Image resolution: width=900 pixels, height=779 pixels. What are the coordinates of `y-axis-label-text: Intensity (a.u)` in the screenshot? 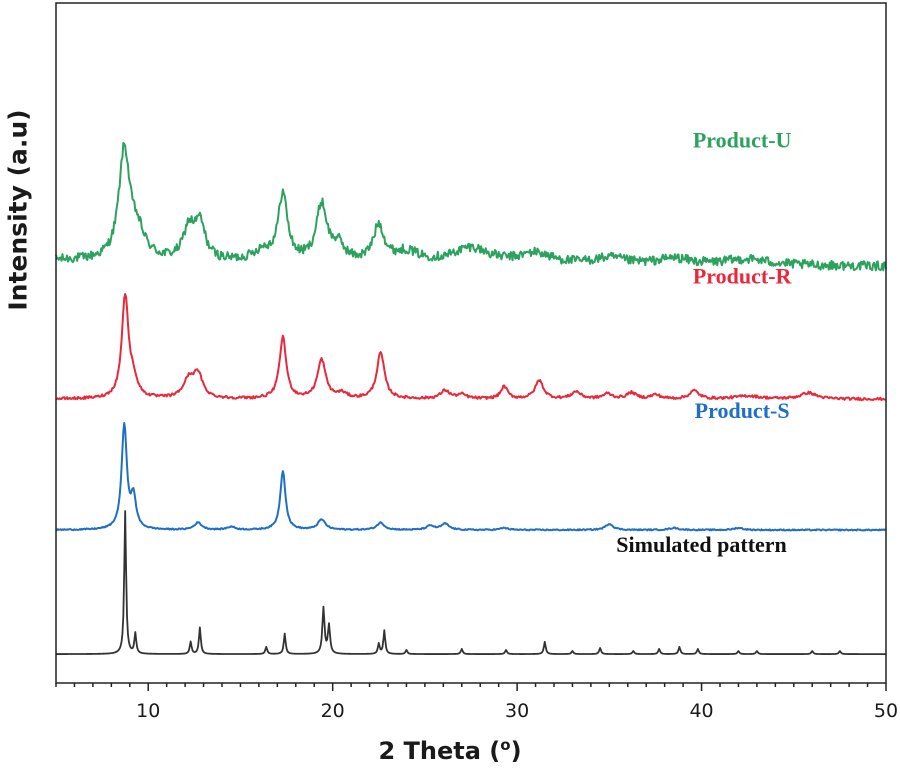 It's located at (18, 210).